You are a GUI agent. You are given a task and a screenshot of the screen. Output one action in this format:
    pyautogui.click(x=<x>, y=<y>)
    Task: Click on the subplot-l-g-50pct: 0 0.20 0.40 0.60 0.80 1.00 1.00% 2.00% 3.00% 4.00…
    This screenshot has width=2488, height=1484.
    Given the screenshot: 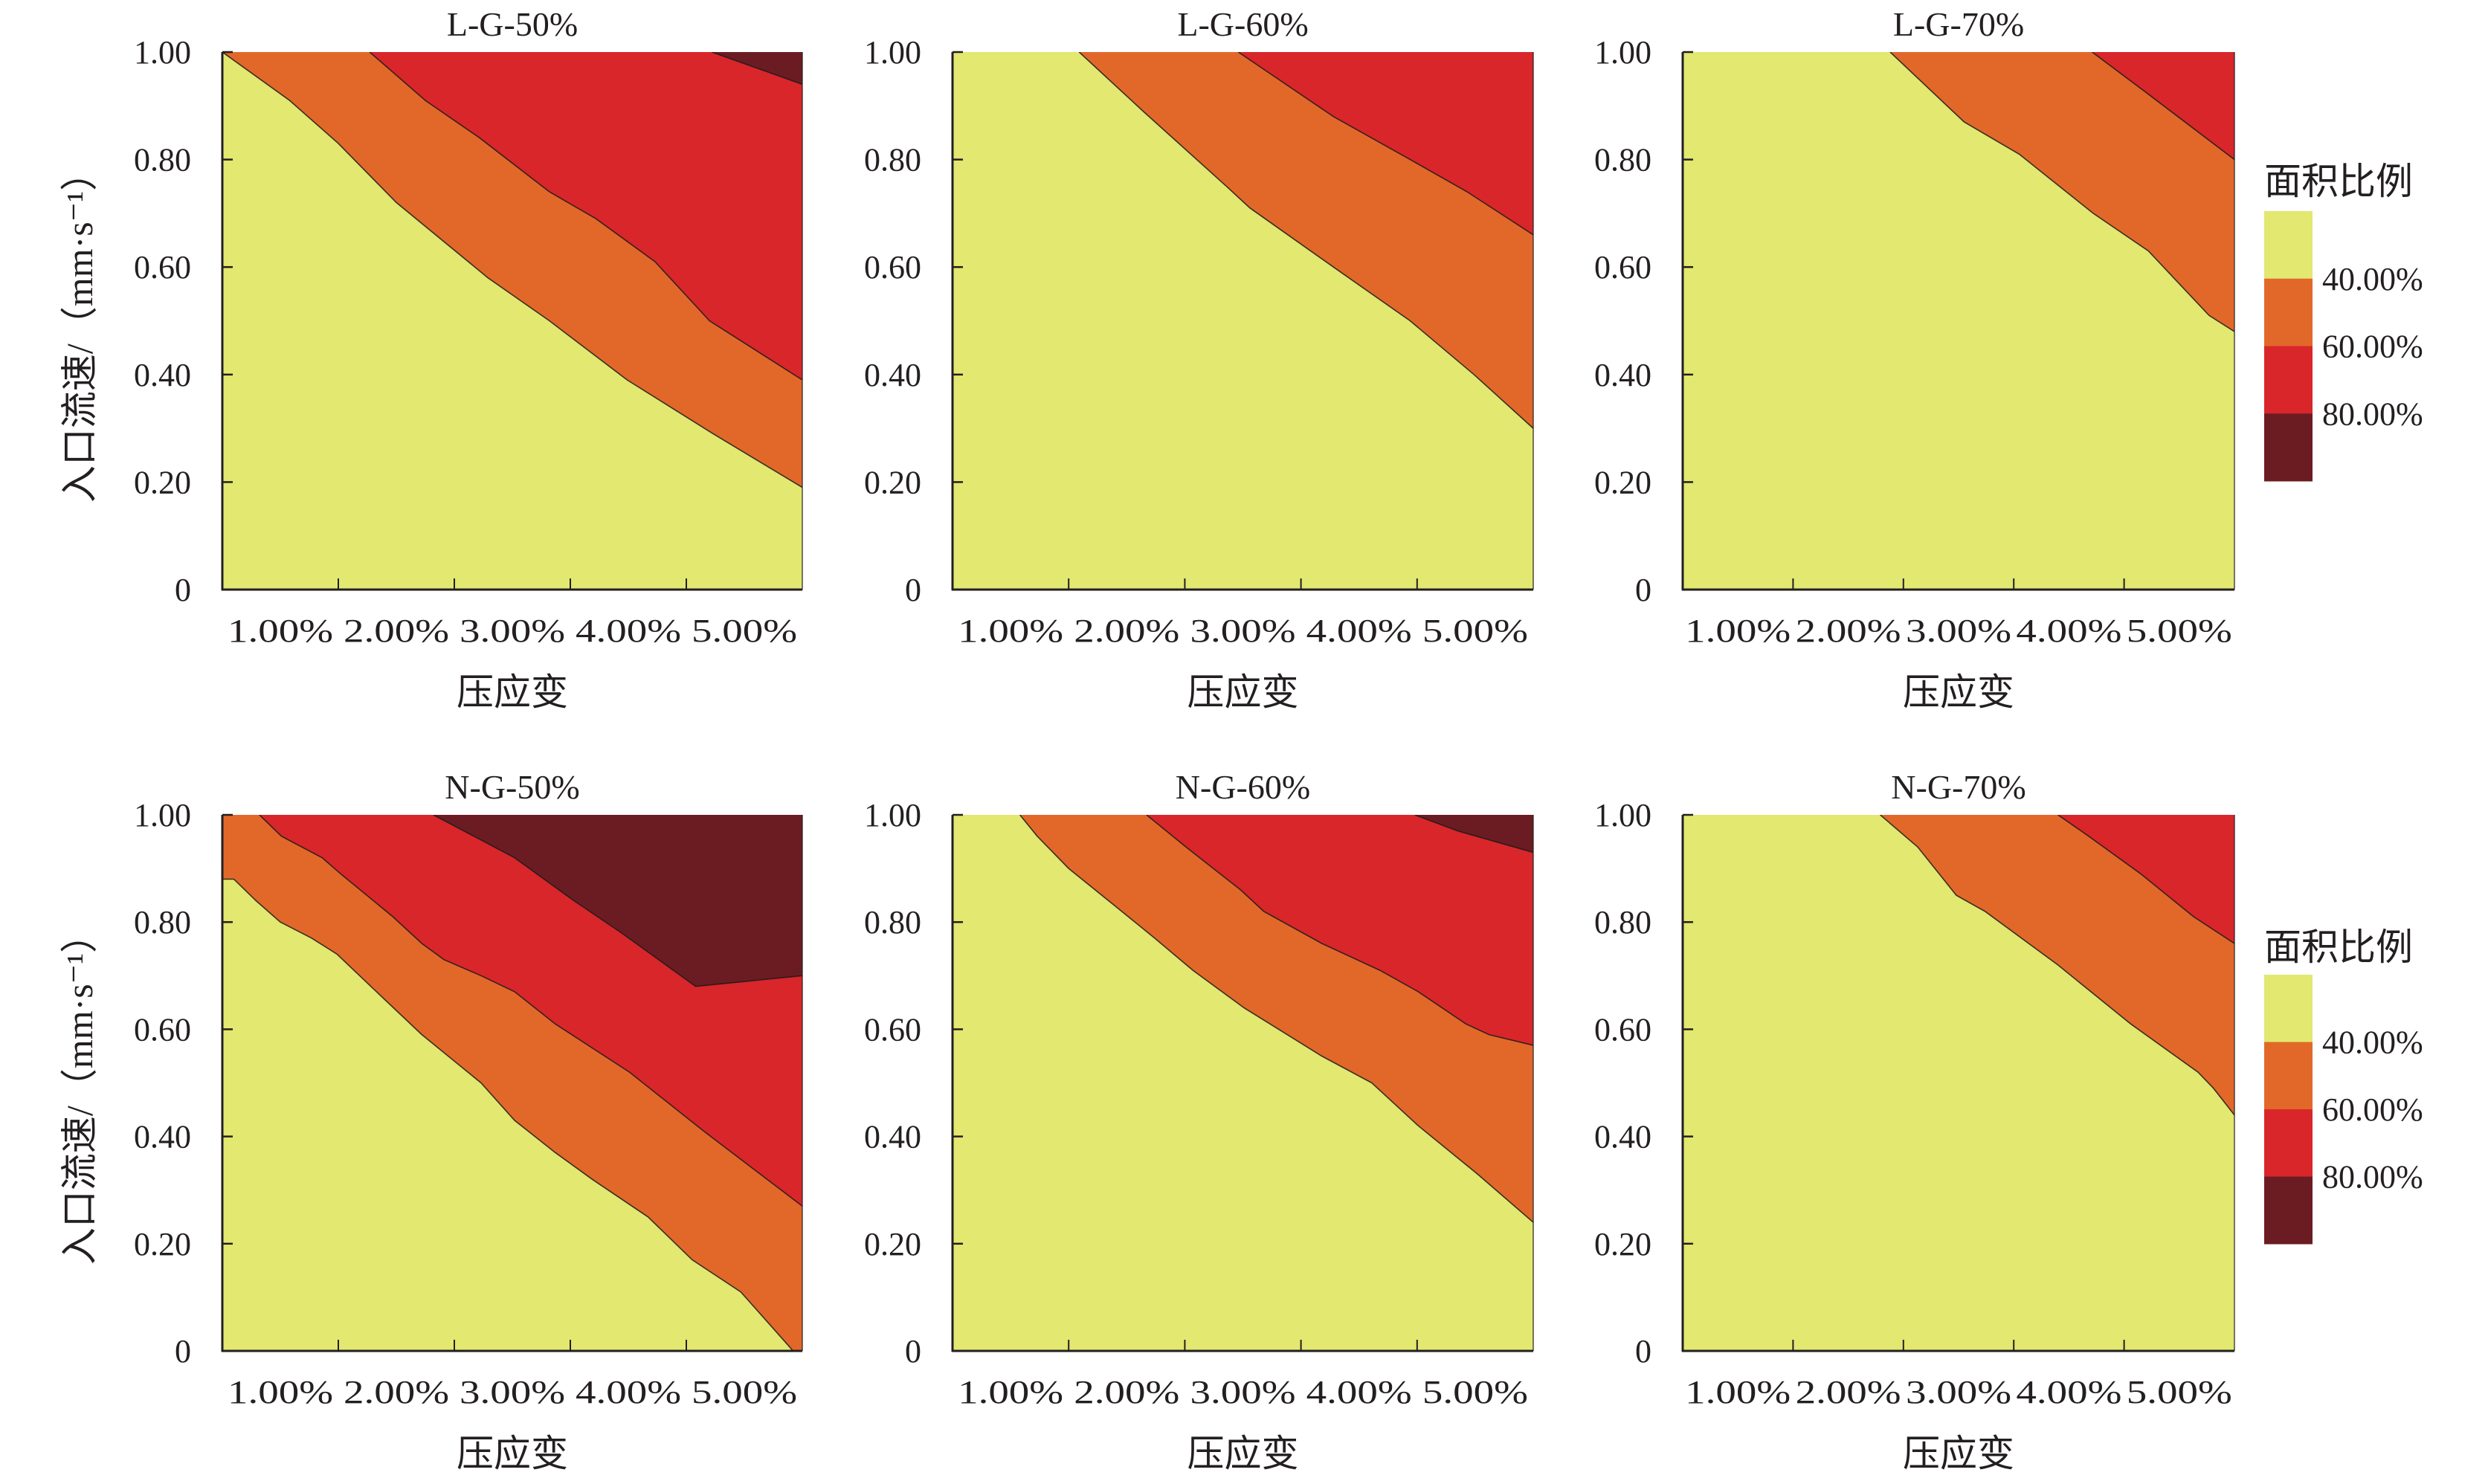 What is the action you would take?
    pyautogui.click(x=431, y=359)
    